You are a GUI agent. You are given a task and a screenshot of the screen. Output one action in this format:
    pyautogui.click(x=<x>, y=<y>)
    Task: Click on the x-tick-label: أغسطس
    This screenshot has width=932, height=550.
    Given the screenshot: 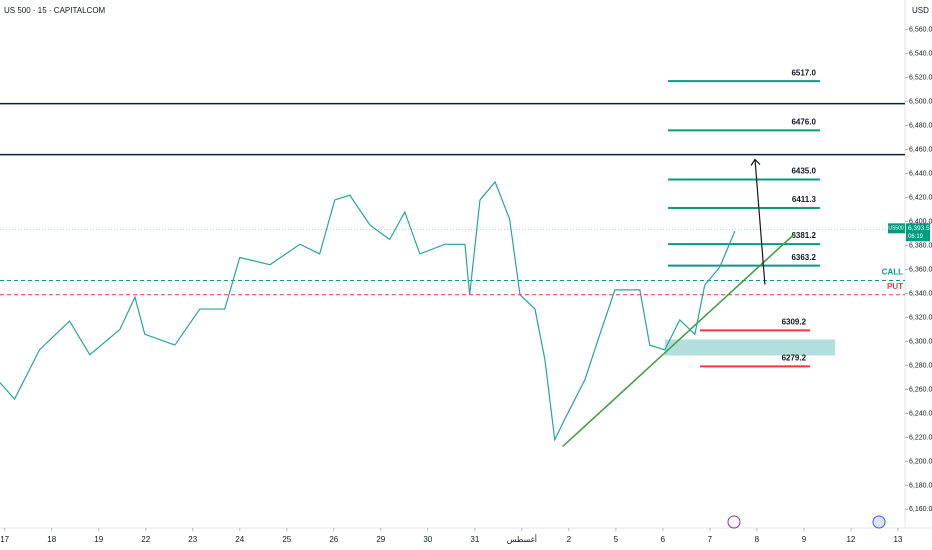 What is the action you would take?
    pyautogui.click(x=522, y=538)
    